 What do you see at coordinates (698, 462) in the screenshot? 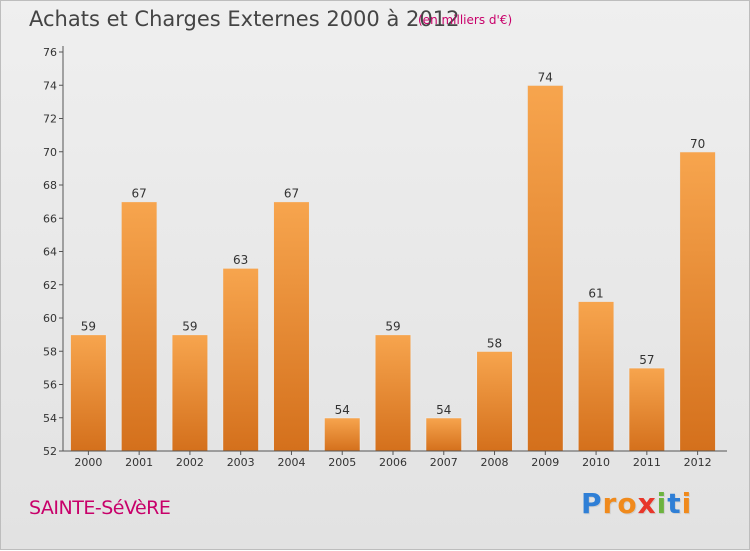
I see `x-tick-label: 2012` at bounding box center [698, 462].